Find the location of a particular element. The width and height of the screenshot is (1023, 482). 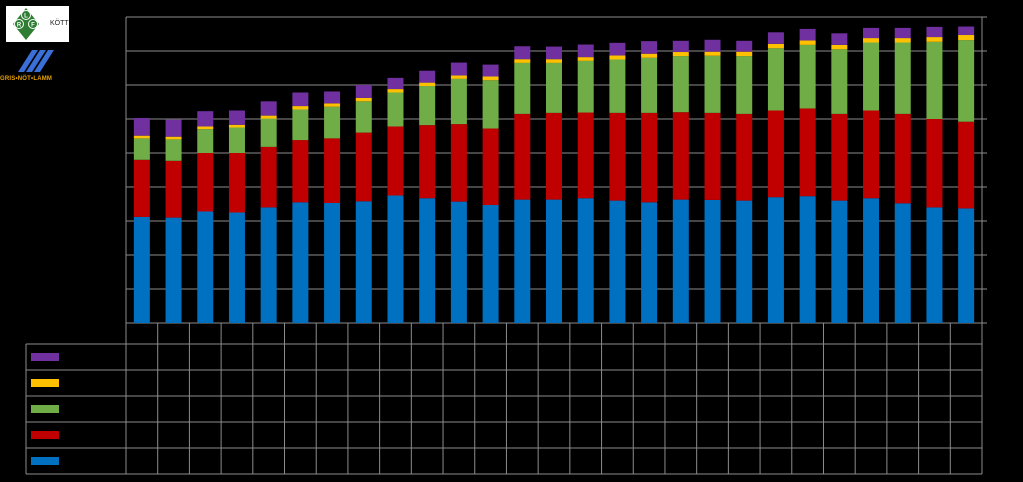

badge-letter-f: F is located at coordinates (33, 26).